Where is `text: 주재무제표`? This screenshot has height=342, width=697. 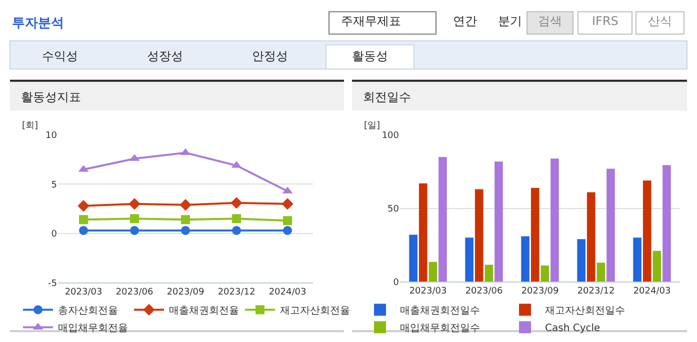 text: 주재무제표 is located at coordinates (371, 21).